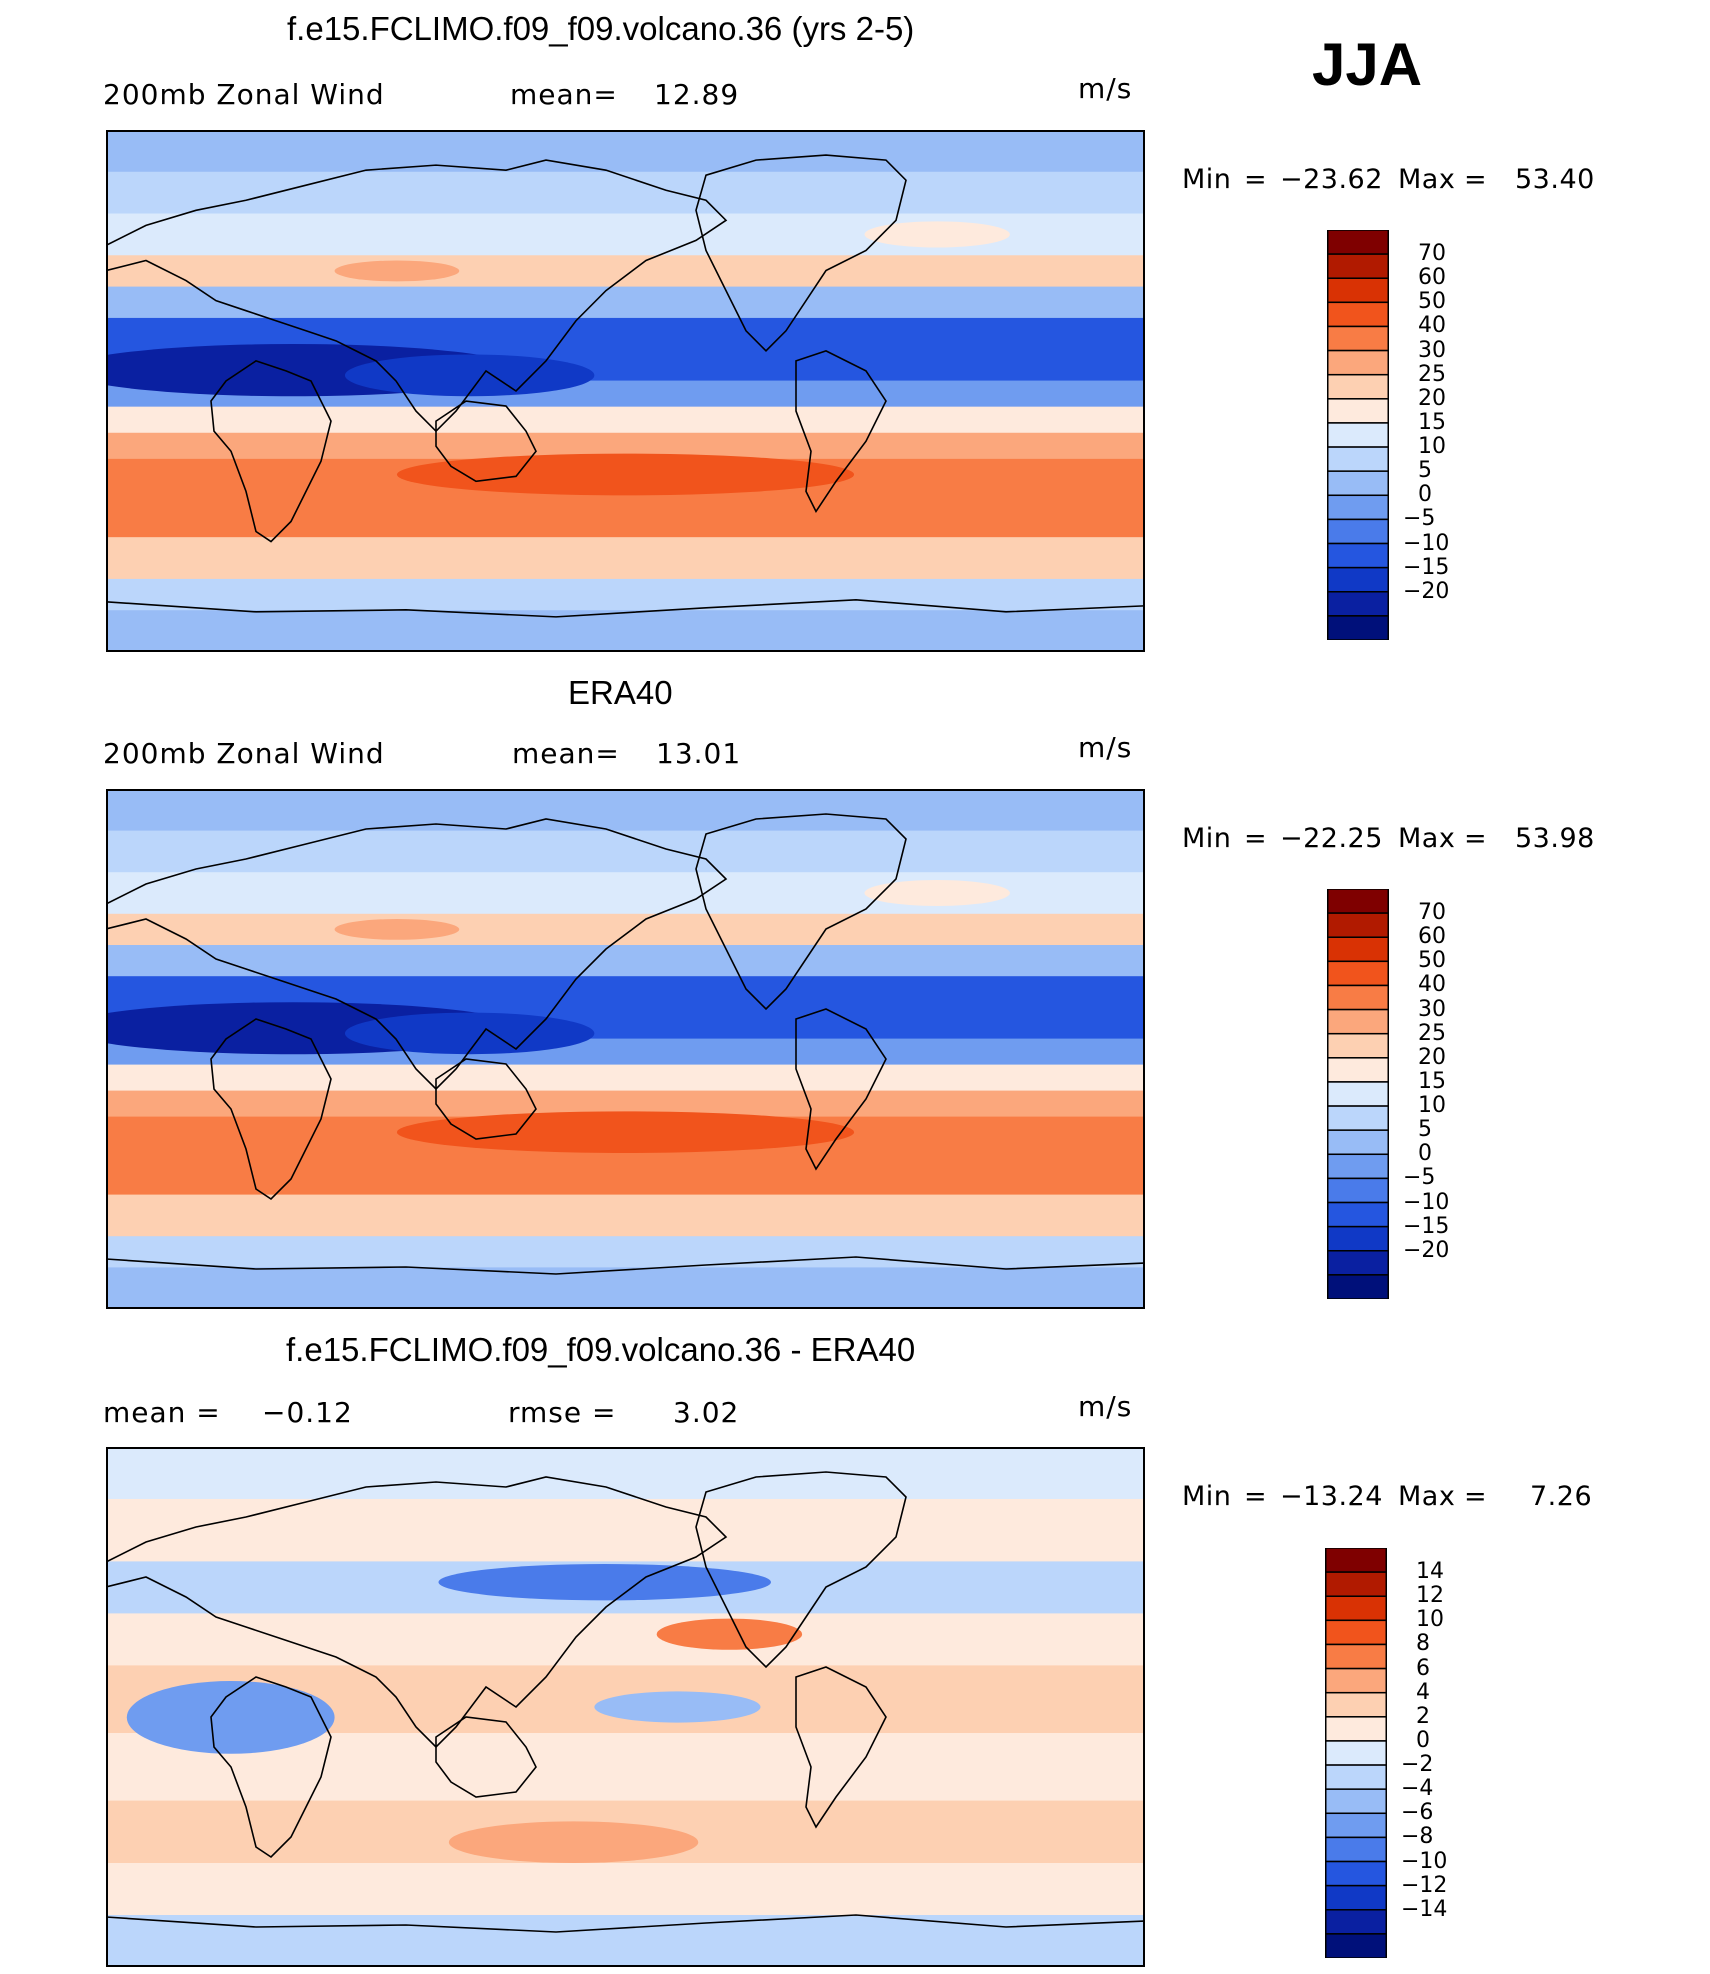 This screenshot has width=1710, height=1974. I want to click on panel-3-mean-label: mean =, so click(162, 1412).